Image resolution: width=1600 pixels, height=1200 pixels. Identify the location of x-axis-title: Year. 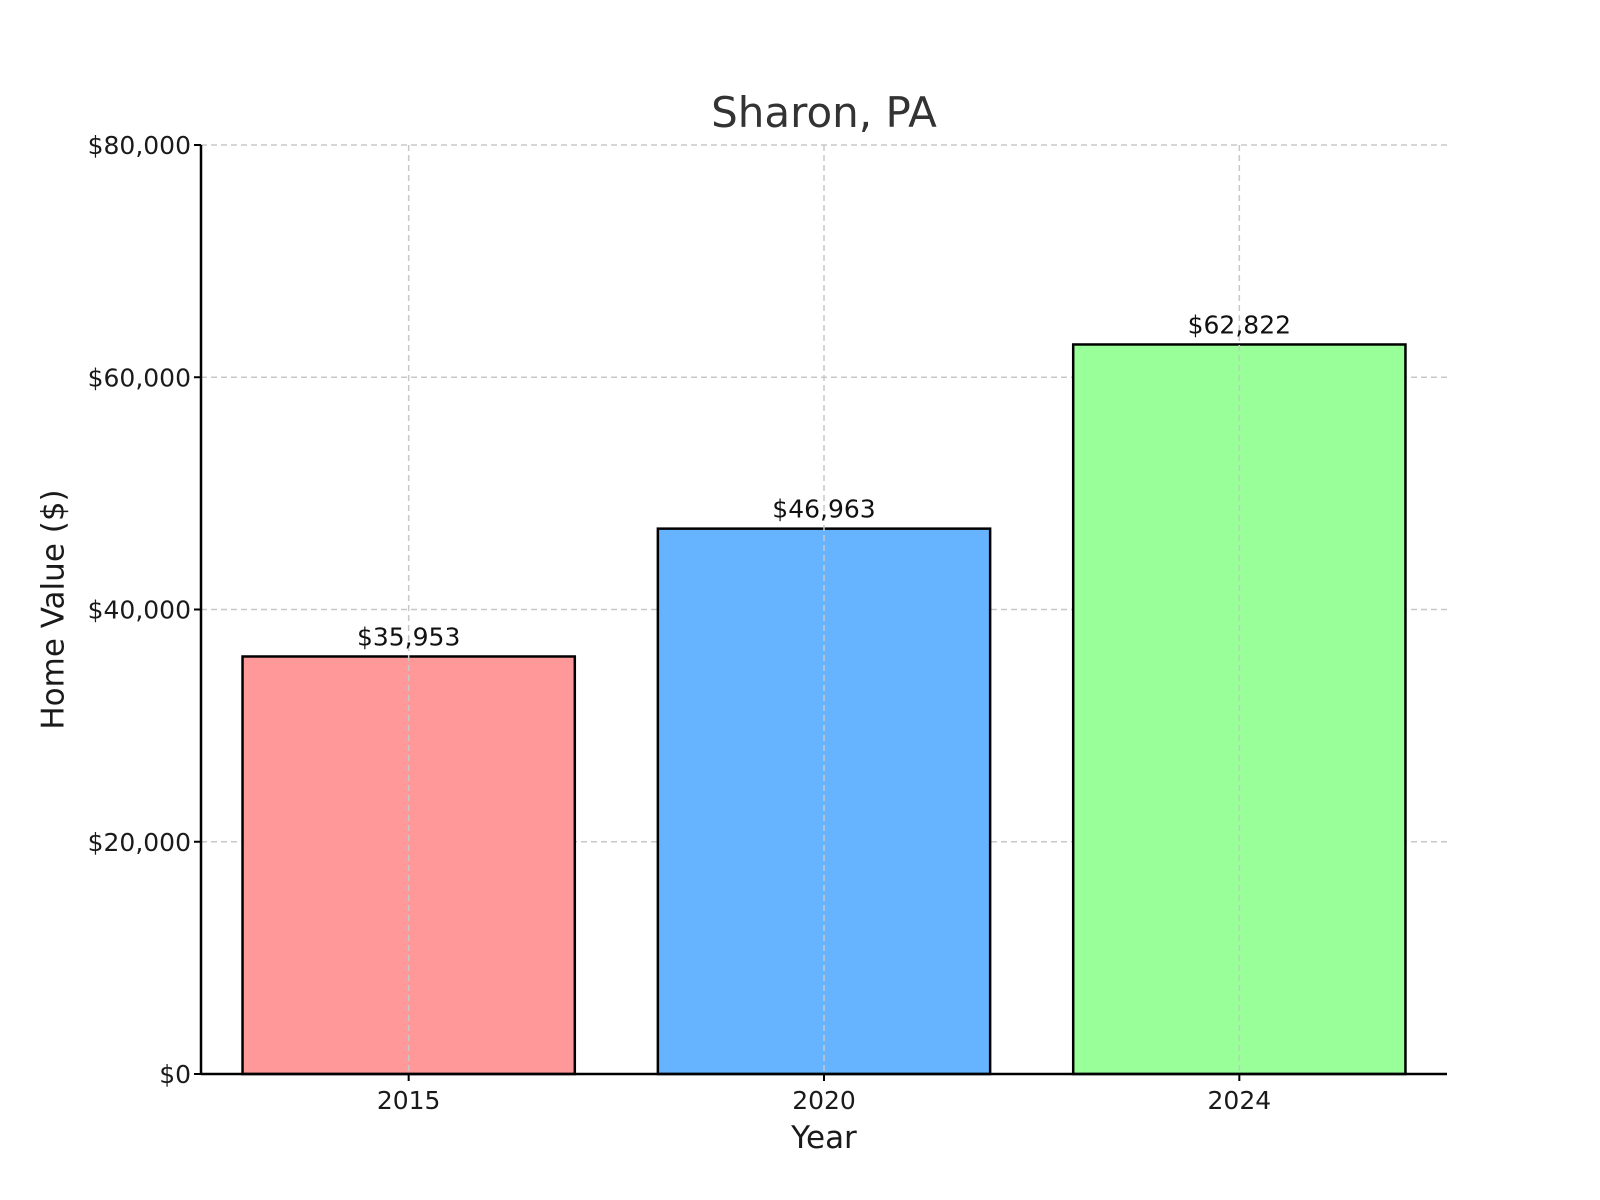
(823, 1138).